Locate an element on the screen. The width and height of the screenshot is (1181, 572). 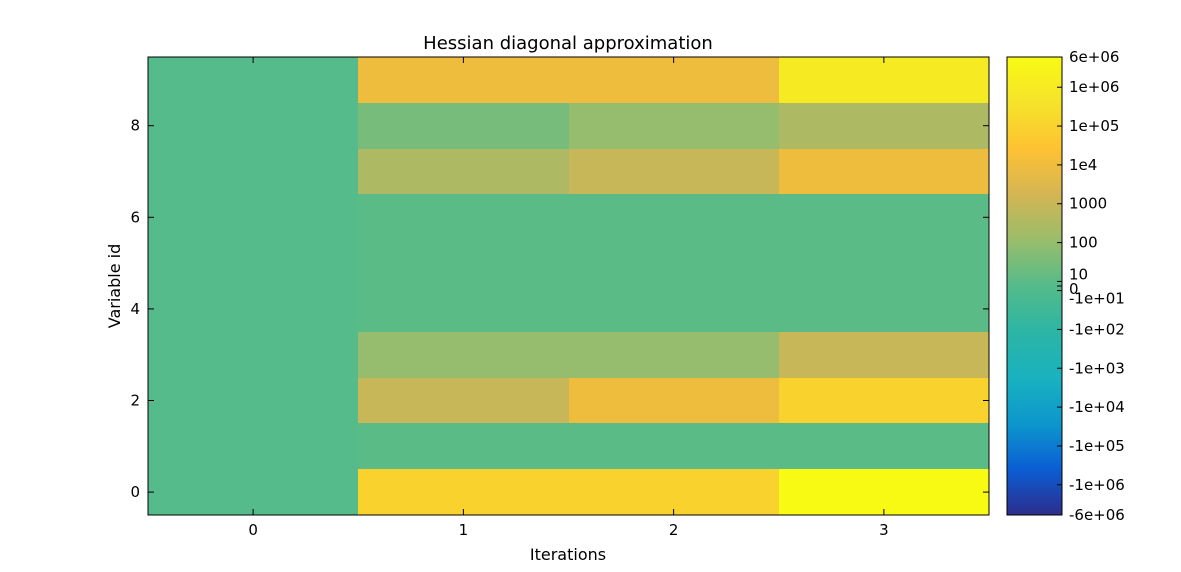
colorbar-tick-label: 1e+05 is located at coordinates (1094, 126).